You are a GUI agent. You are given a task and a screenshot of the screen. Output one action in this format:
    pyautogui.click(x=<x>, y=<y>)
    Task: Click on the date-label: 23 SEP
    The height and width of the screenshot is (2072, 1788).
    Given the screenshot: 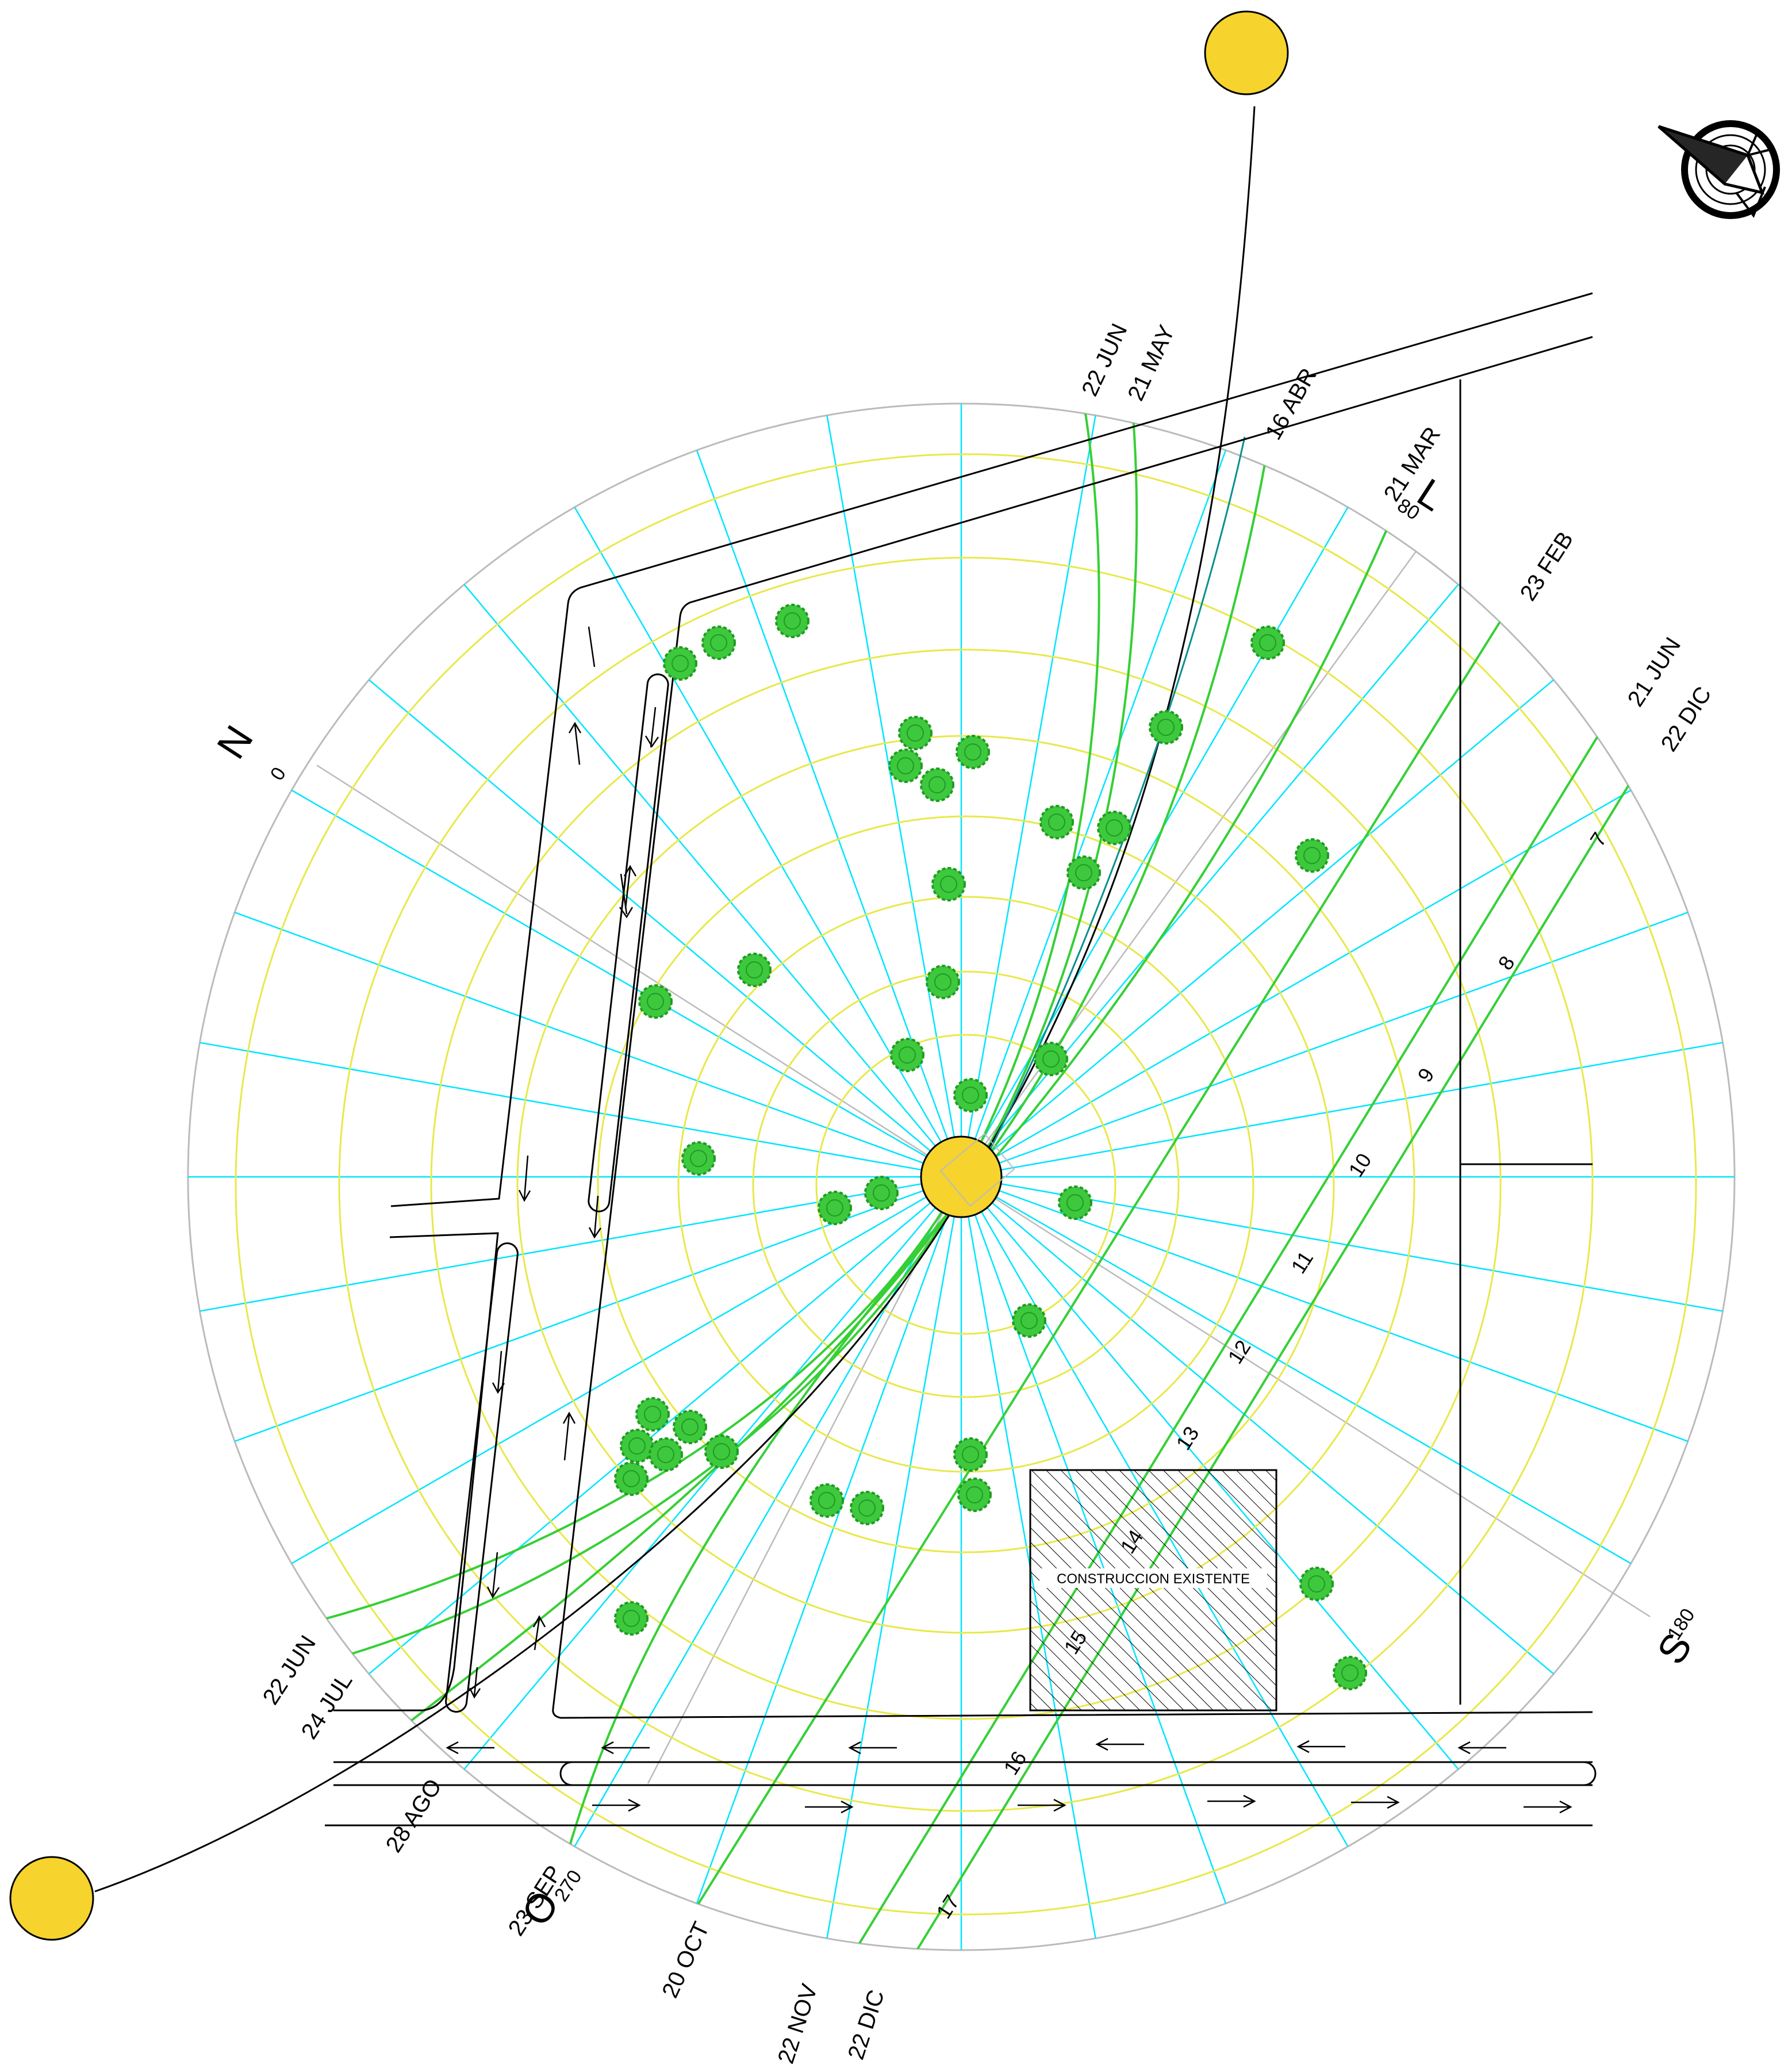 What is the action you would take?
    pyautogui.click(x=535, y=1900)
    